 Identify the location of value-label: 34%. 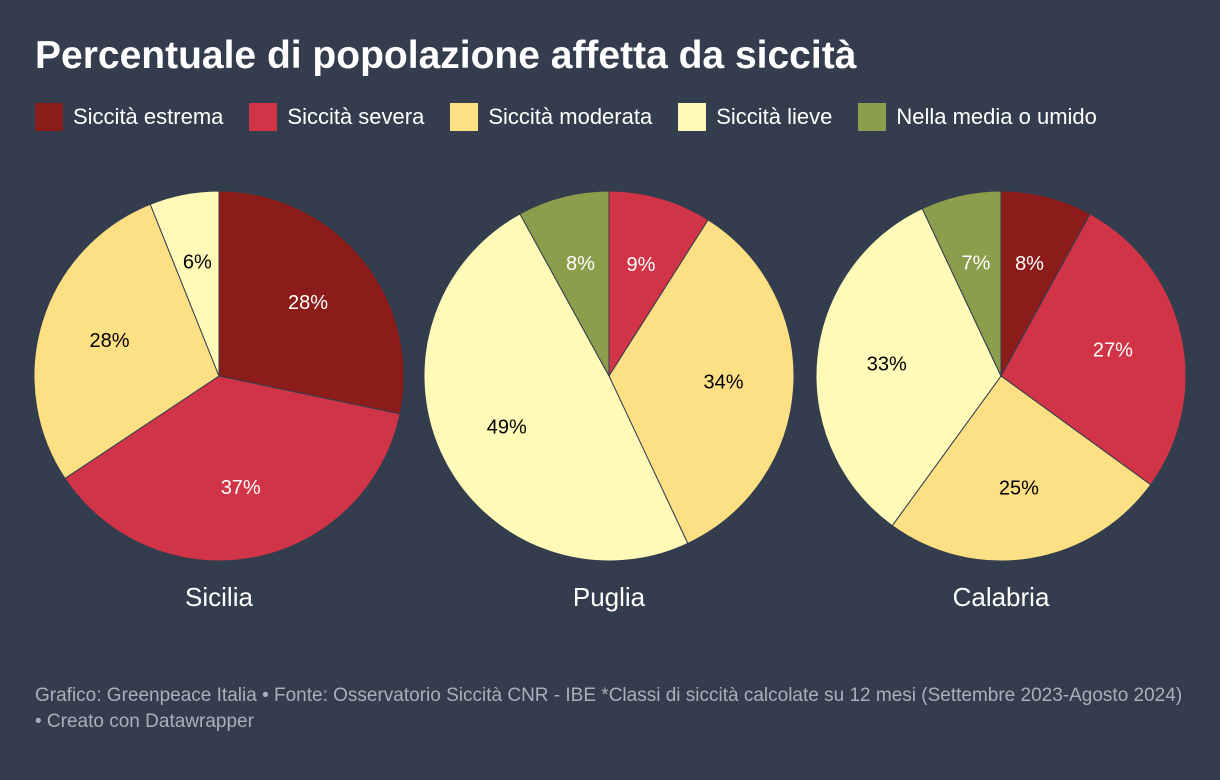
(723, 382).